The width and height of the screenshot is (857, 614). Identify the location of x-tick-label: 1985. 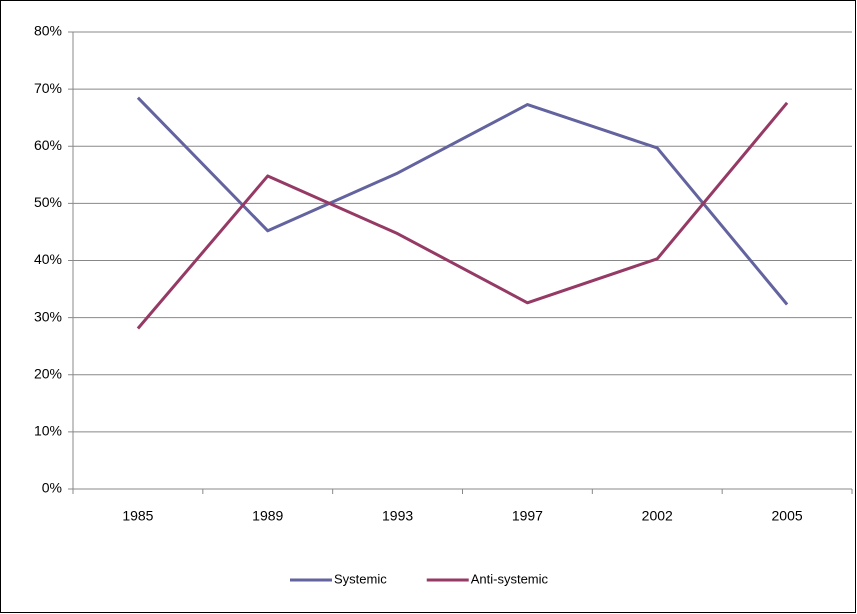
(137, 516).